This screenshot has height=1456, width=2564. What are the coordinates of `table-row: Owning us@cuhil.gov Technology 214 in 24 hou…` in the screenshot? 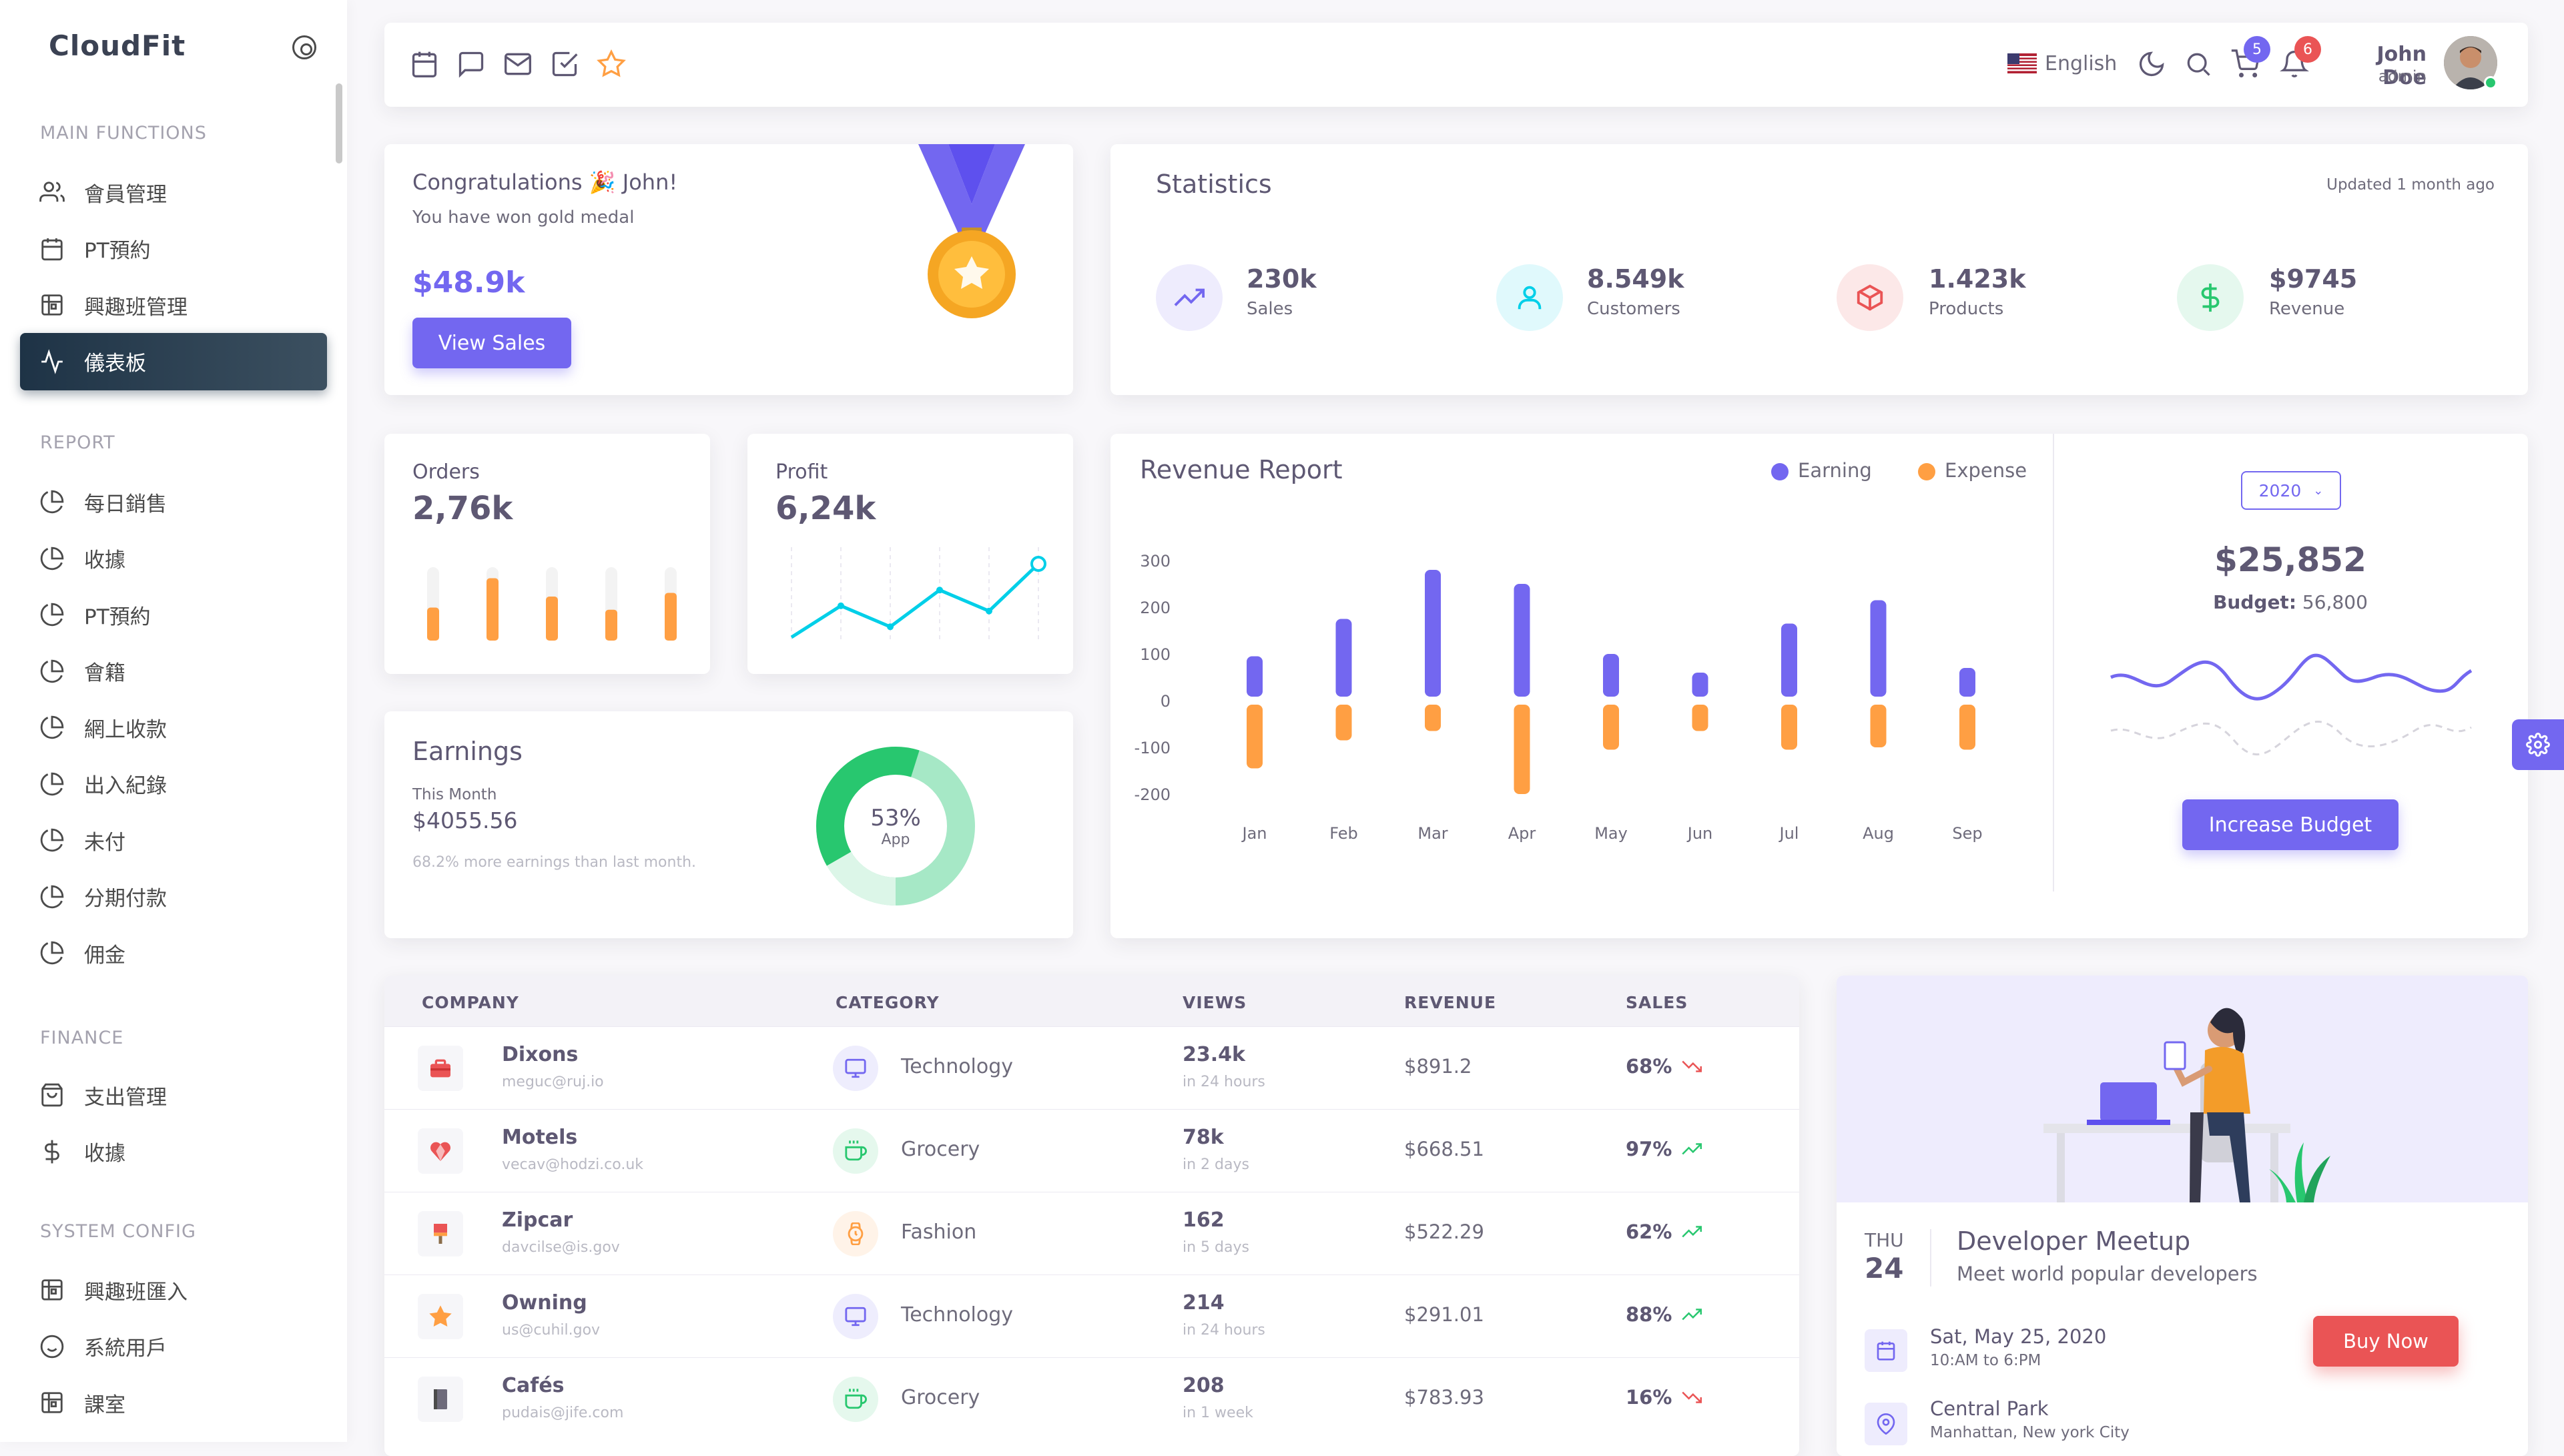 It's located at (1091, 1316).